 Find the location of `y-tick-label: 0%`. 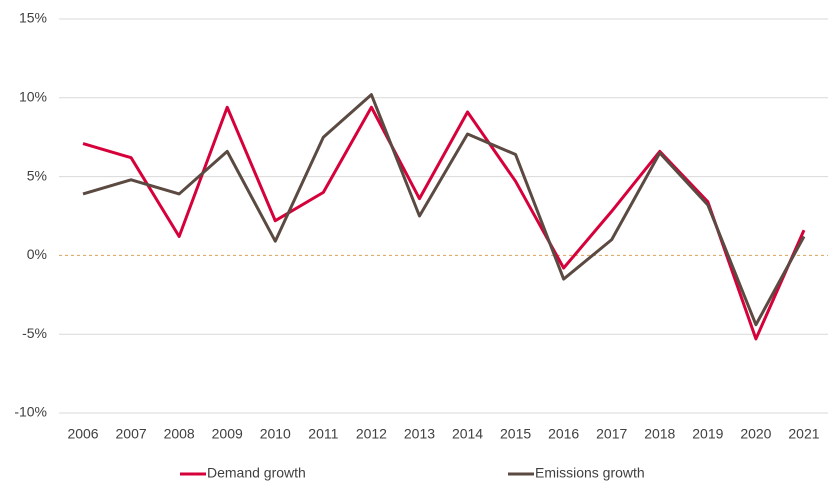

y-tick-label: 0% is located at coordinates (37, 254).